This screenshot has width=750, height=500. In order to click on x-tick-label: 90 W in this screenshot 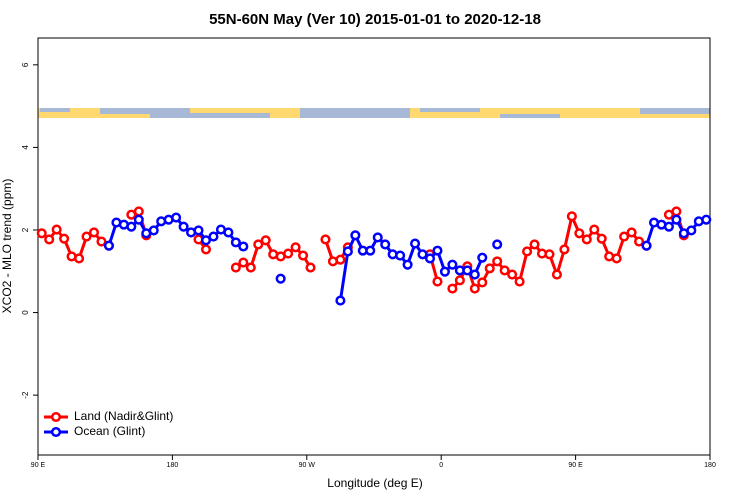, I will do `click(307, 465)`.